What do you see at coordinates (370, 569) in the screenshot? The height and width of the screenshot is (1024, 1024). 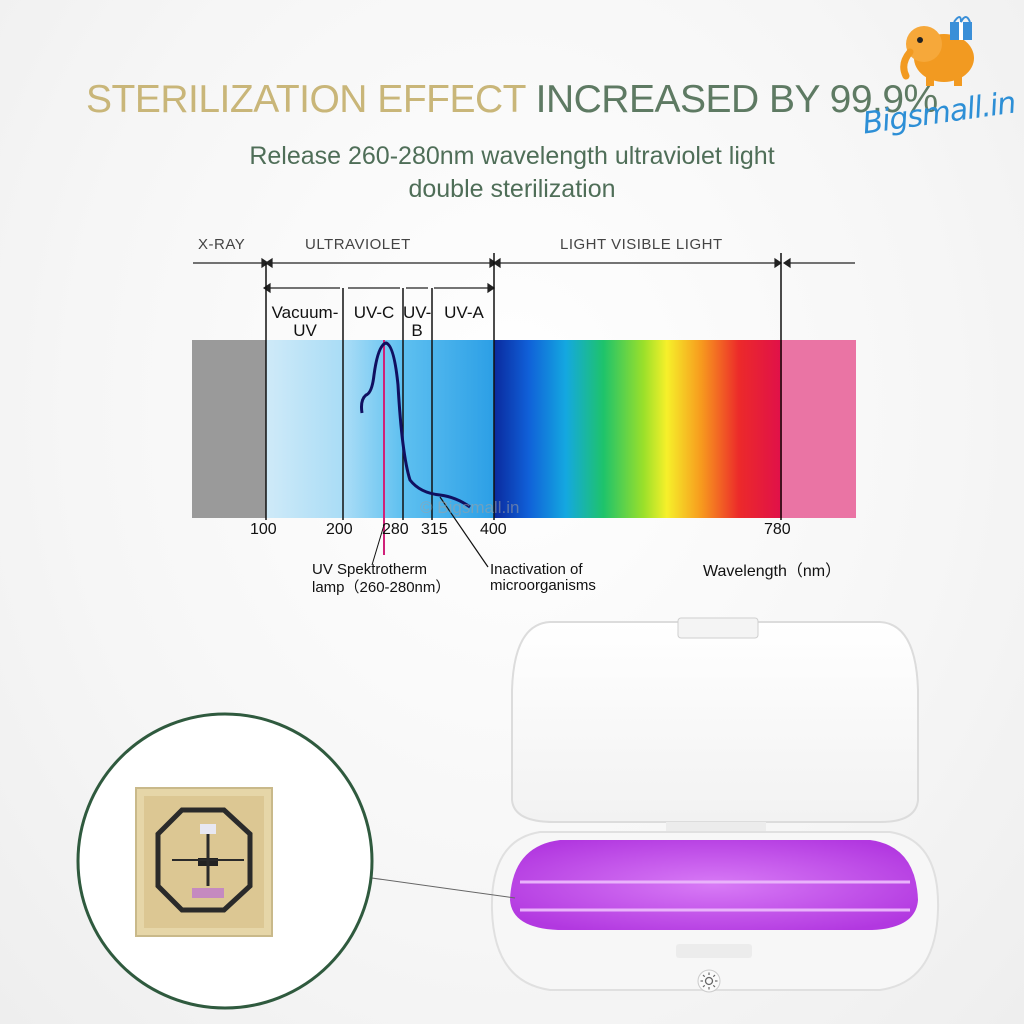 I see `lamp-note-line-1: UV Spektrotherm` at bounding box center [370, 569].